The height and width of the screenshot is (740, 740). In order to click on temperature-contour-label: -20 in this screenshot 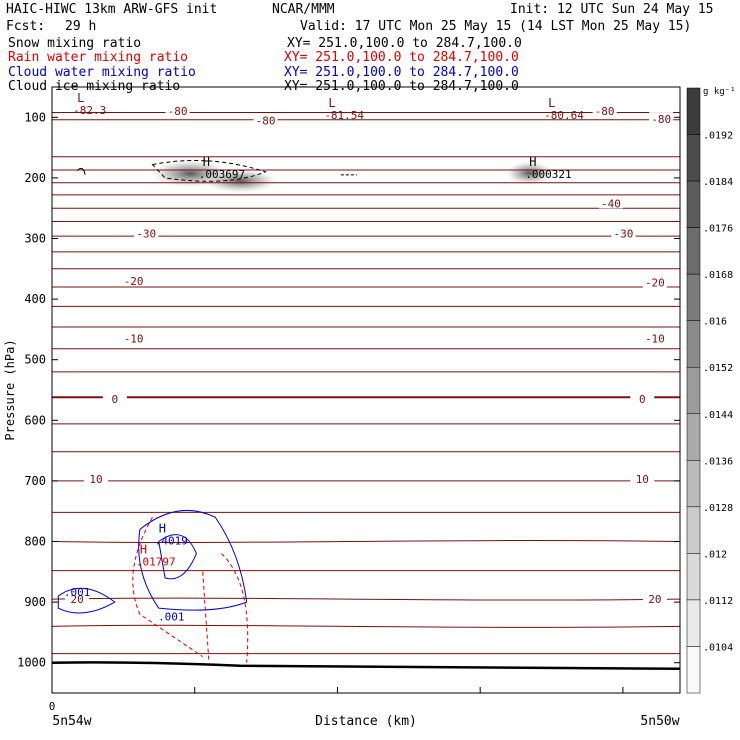, I will do `click(134, 281)`.